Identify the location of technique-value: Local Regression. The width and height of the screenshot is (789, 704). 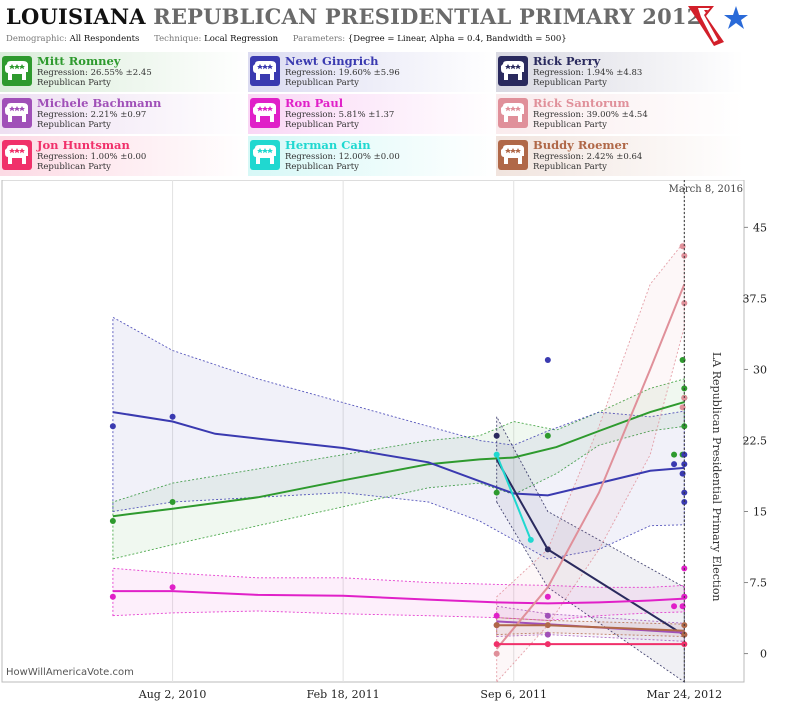
(241, 39).